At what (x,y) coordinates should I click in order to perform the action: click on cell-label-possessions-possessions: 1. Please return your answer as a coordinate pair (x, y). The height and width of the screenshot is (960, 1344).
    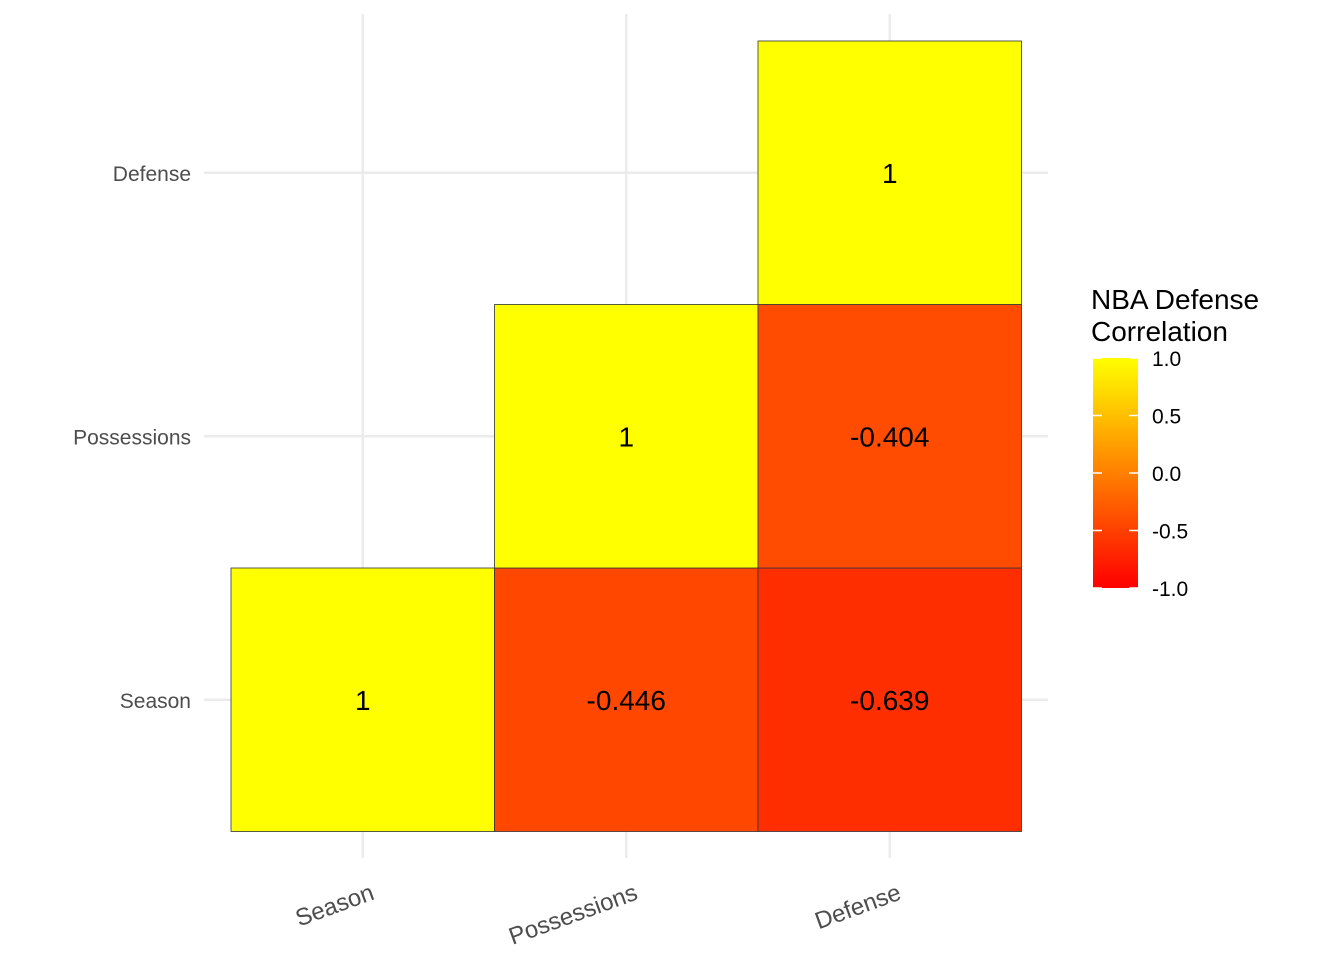
    Looking at the image, I should click on (626, 436).